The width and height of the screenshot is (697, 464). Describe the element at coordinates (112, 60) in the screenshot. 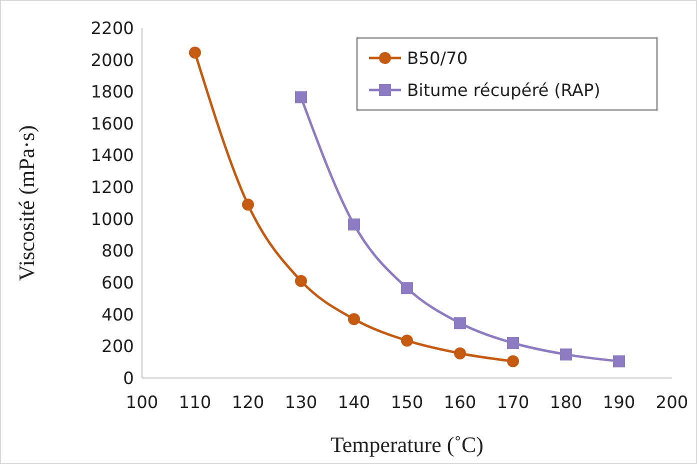

I see `y-tick-label: 2000` at that location.